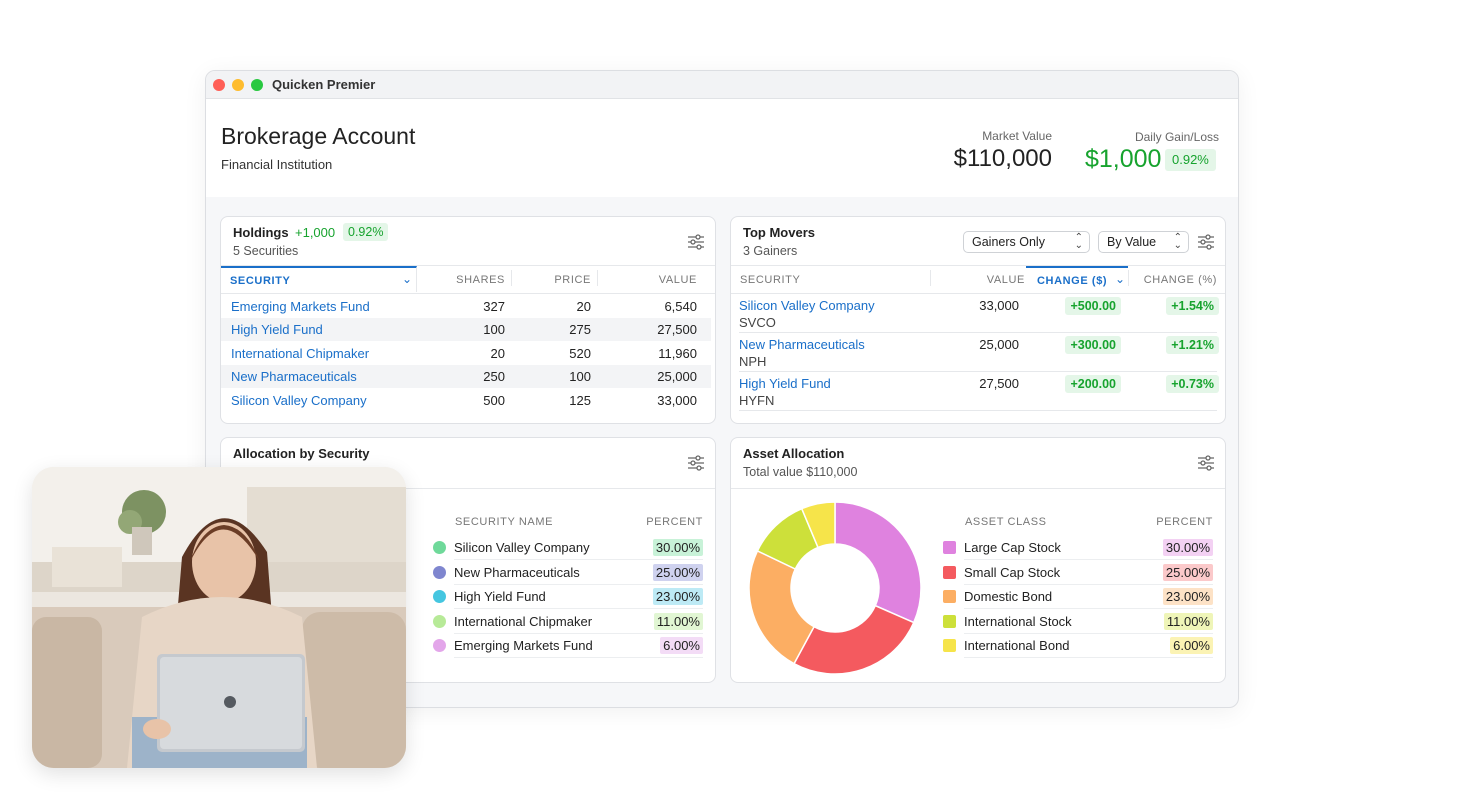 This screenshot has width=1477, height=800. Describe the element at coordinates (1143, 242) in the screenshot. I see `sort-by-select: By Value ⌃ ⌄` at that location.